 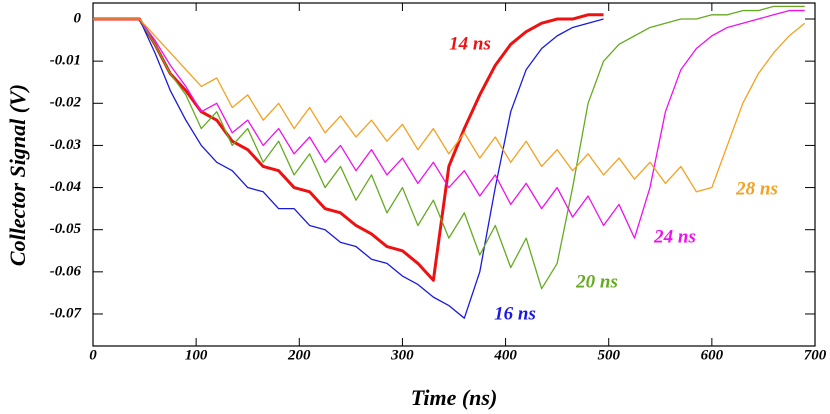 What do you see at coordinates (505, 355) in the screenshot?
I see `x-tick-label: 400` at bounding box center [505, 355].